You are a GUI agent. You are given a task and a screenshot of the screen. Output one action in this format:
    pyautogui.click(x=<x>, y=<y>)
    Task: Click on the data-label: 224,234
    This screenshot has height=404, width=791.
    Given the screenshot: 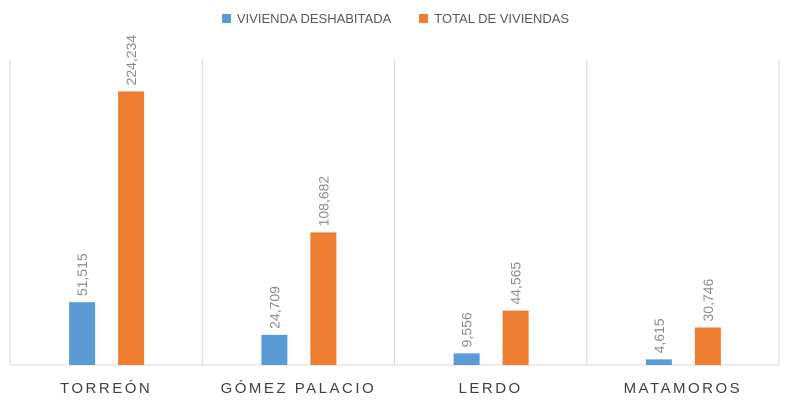 What is the action you would take?
    pyautogui.click(x=131, y=60)
    